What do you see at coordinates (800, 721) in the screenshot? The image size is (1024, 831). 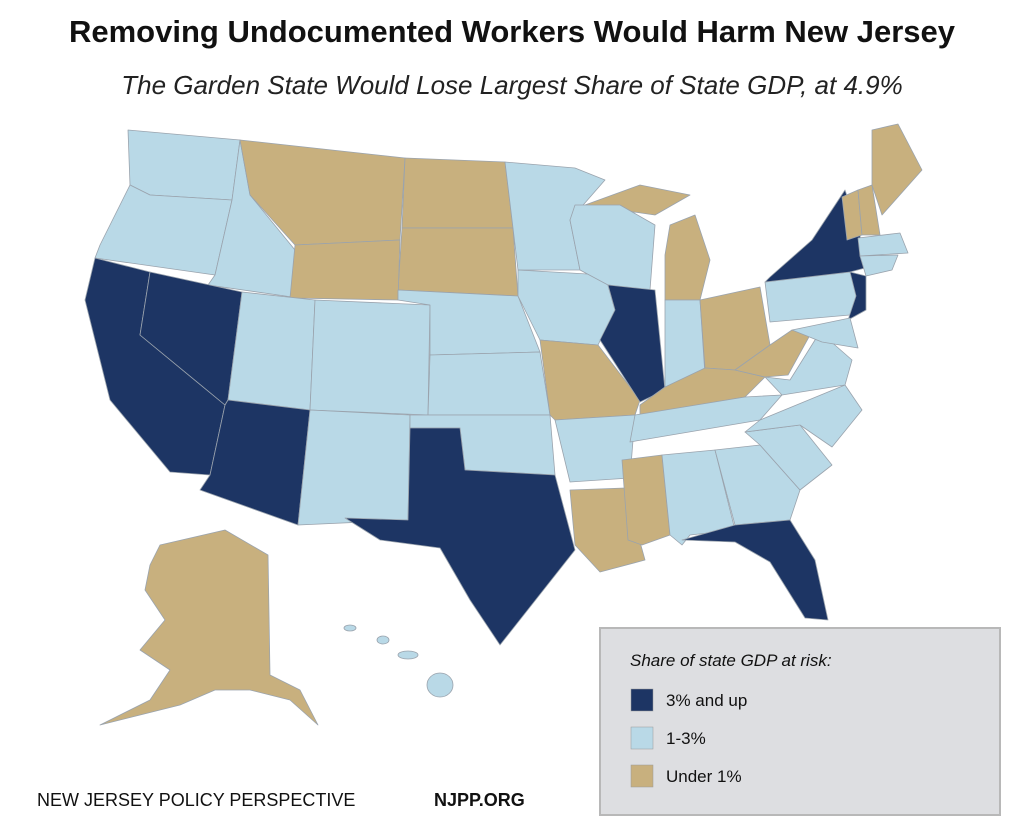 I see `legend-box` at bounding box center [800, 721].